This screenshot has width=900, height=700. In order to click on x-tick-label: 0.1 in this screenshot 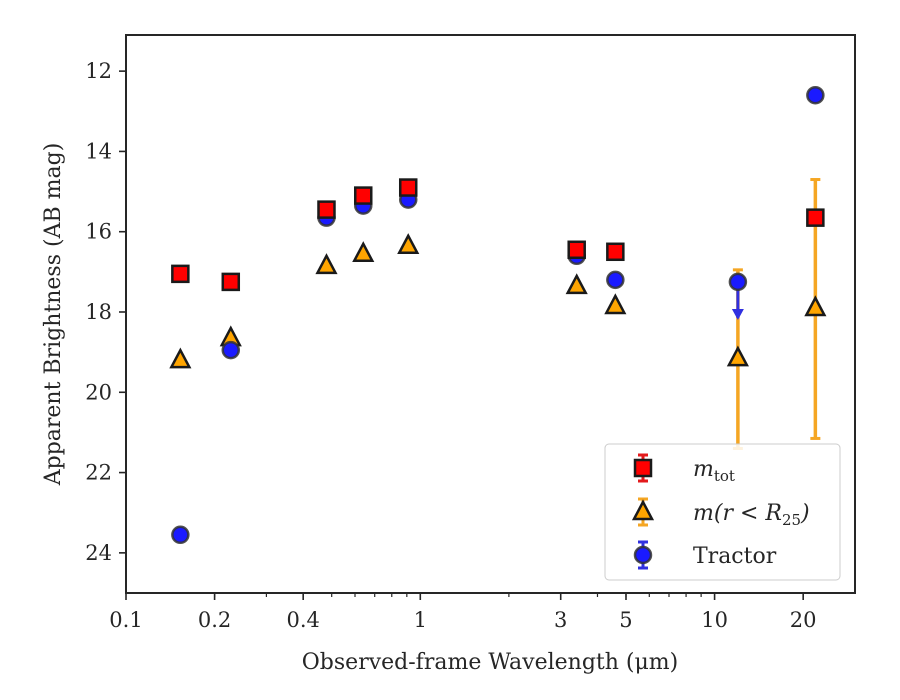, I will do `click(125, 620)`.